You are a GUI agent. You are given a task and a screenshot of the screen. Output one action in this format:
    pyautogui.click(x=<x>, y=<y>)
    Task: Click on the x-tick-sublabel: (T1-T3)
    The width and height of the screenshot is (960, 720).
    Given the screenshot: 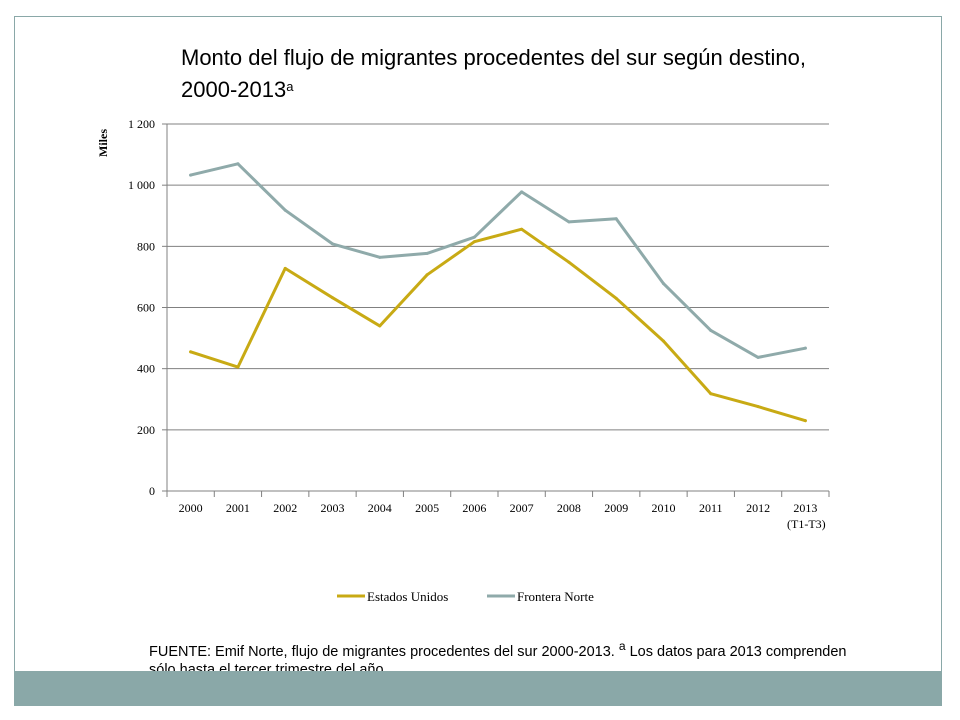 What is the action you would take?
    pyautogui.click(x=806, y=524)
    